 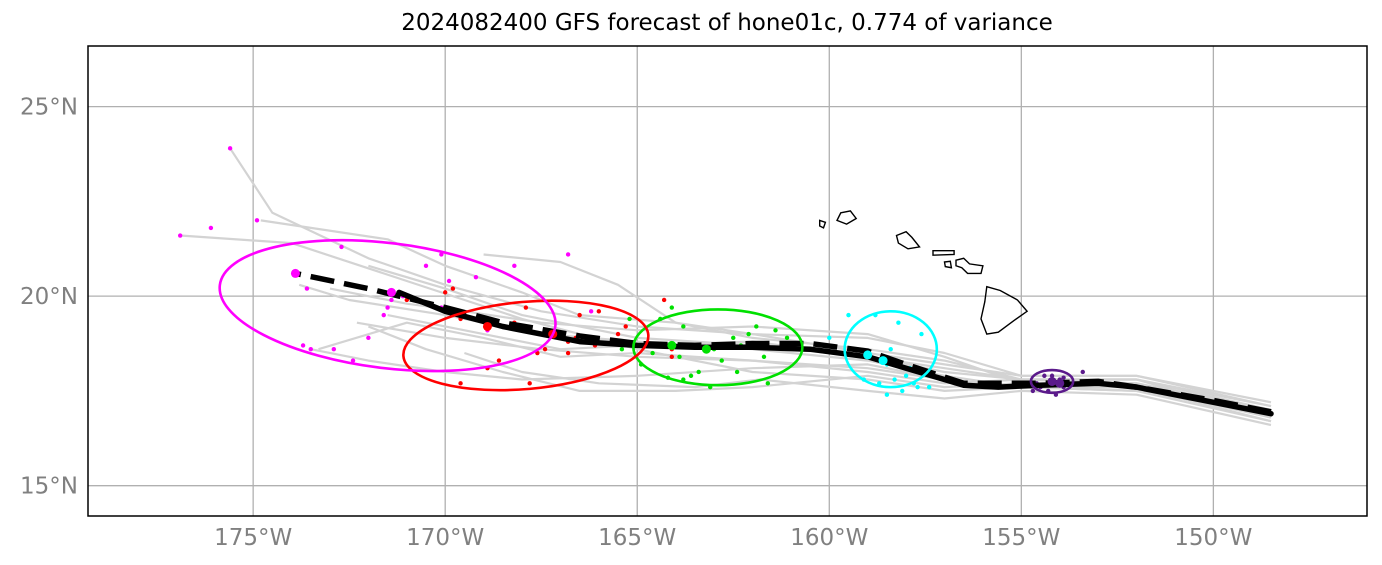 What do you see at coordinates (49, 297) in the screenshot?
I see `y-tick-label: 20°N` at bounding box center [49, 297].